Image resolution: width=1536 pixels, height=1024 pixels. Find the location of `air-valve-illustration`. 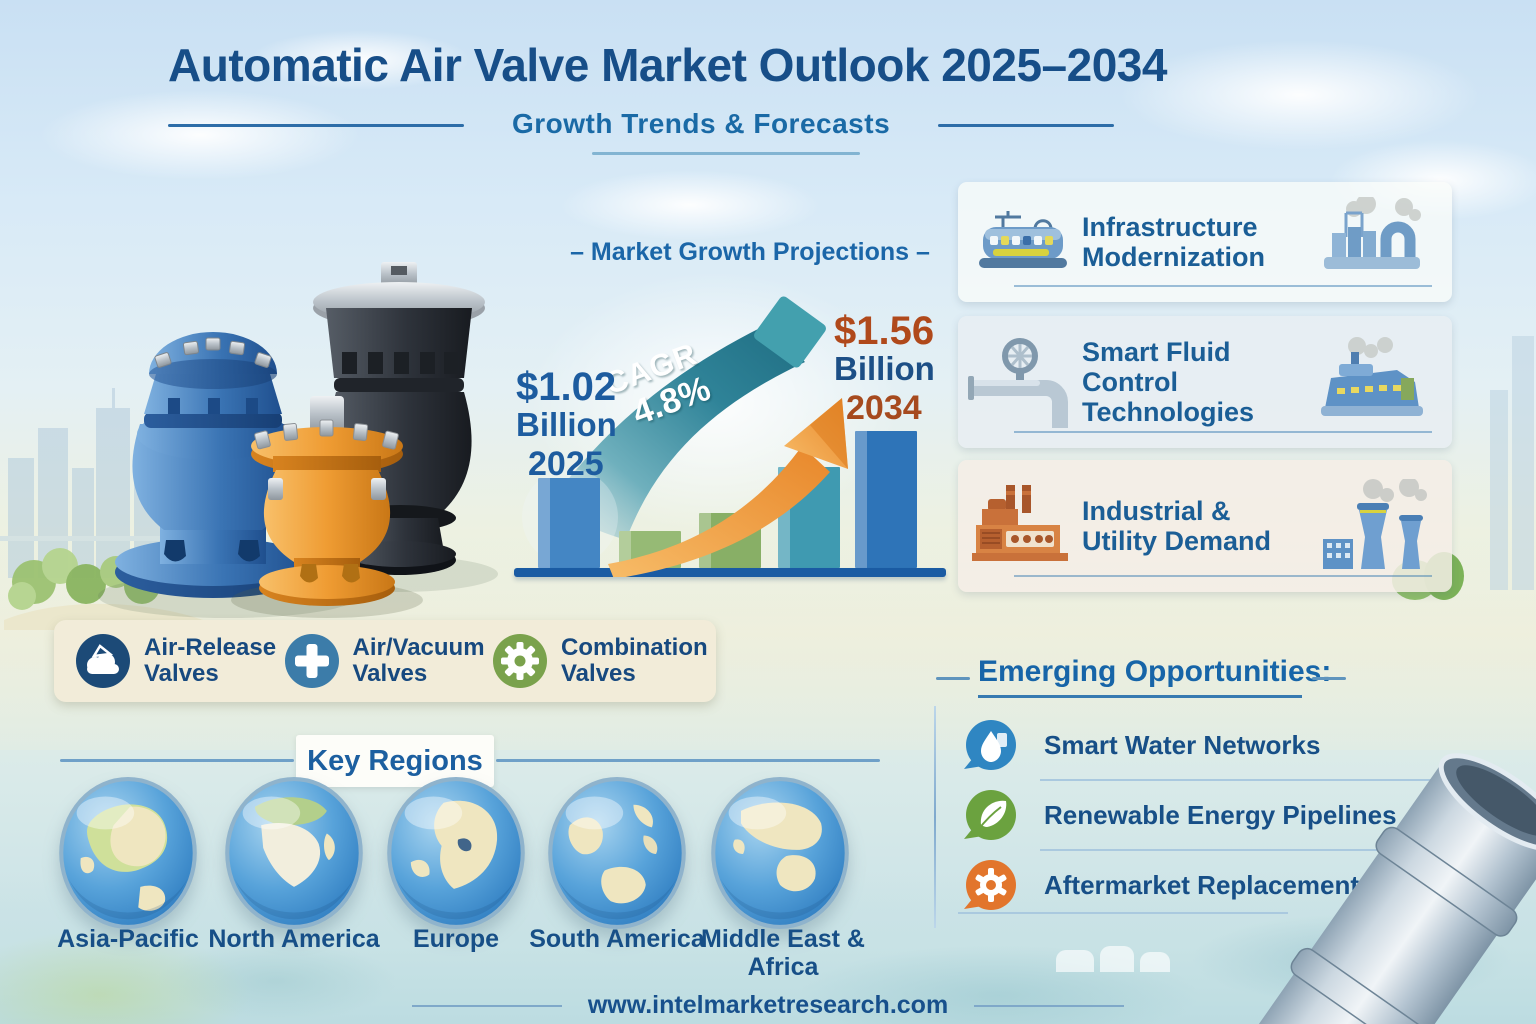

air-valve-illustration is located at coordinates (298, 440).